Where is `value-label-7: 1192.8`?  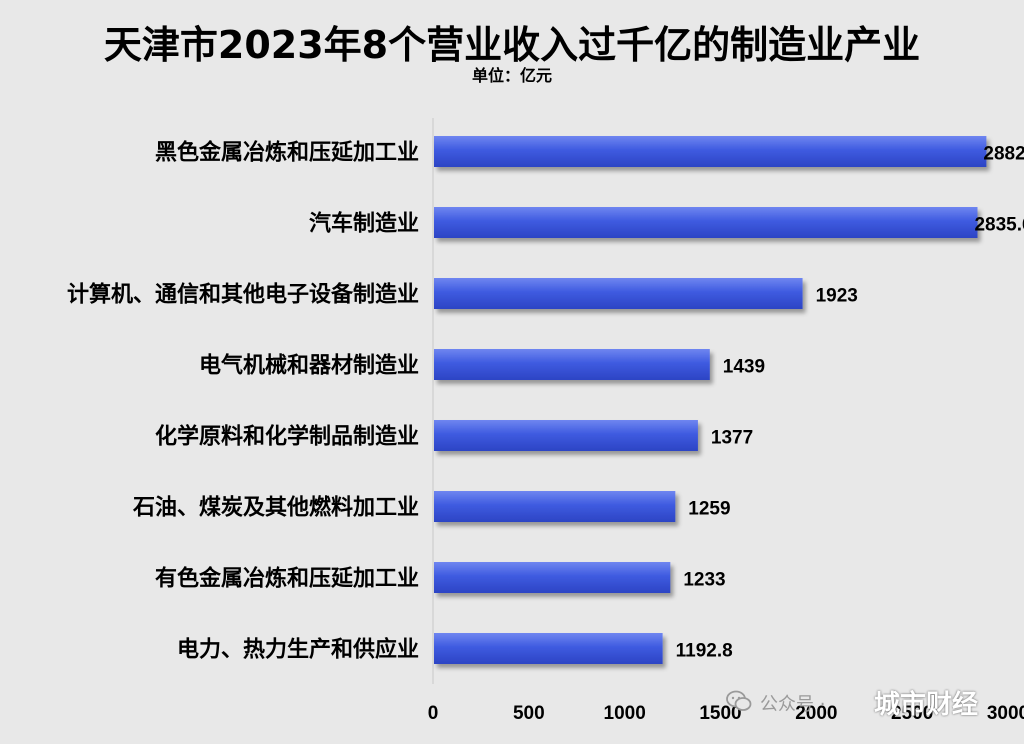 value-label-7: 1192.8 is located at coordinates (704, 651).